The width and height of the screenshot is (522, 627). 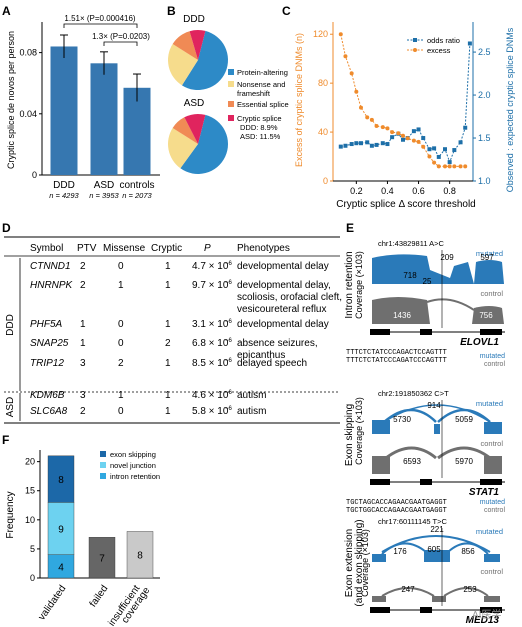 I want to click on panel-f-bar-label: 7, so click(x=102, y=559).